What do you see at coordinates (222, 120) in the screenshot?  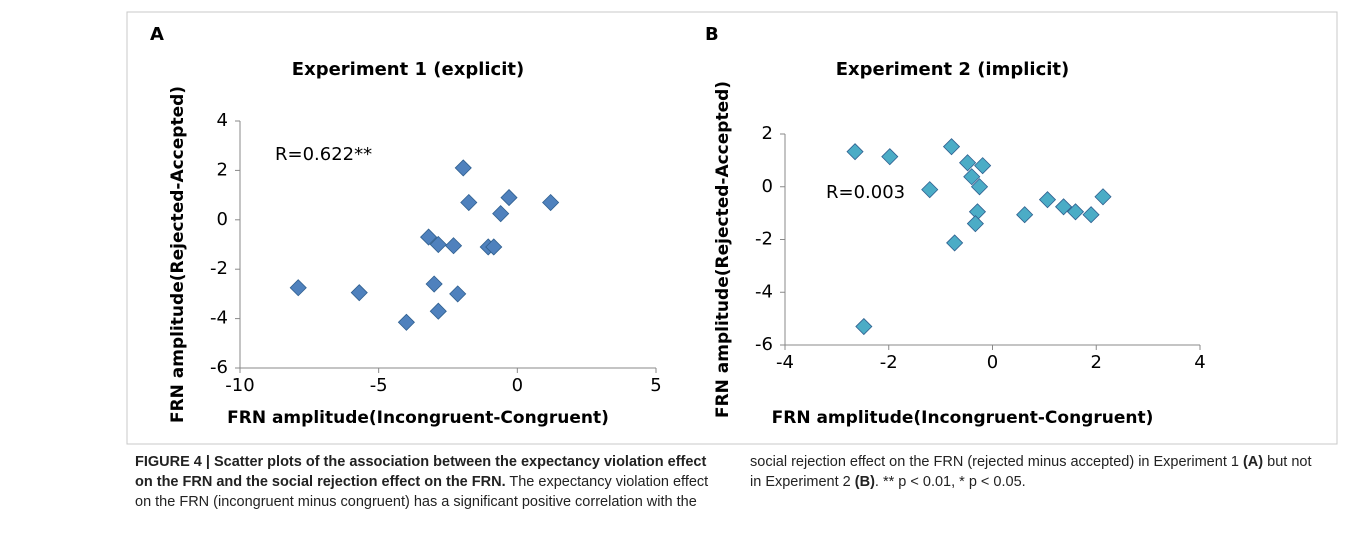 I see `y-tick-label: 4` at bounding box center [222, 120].